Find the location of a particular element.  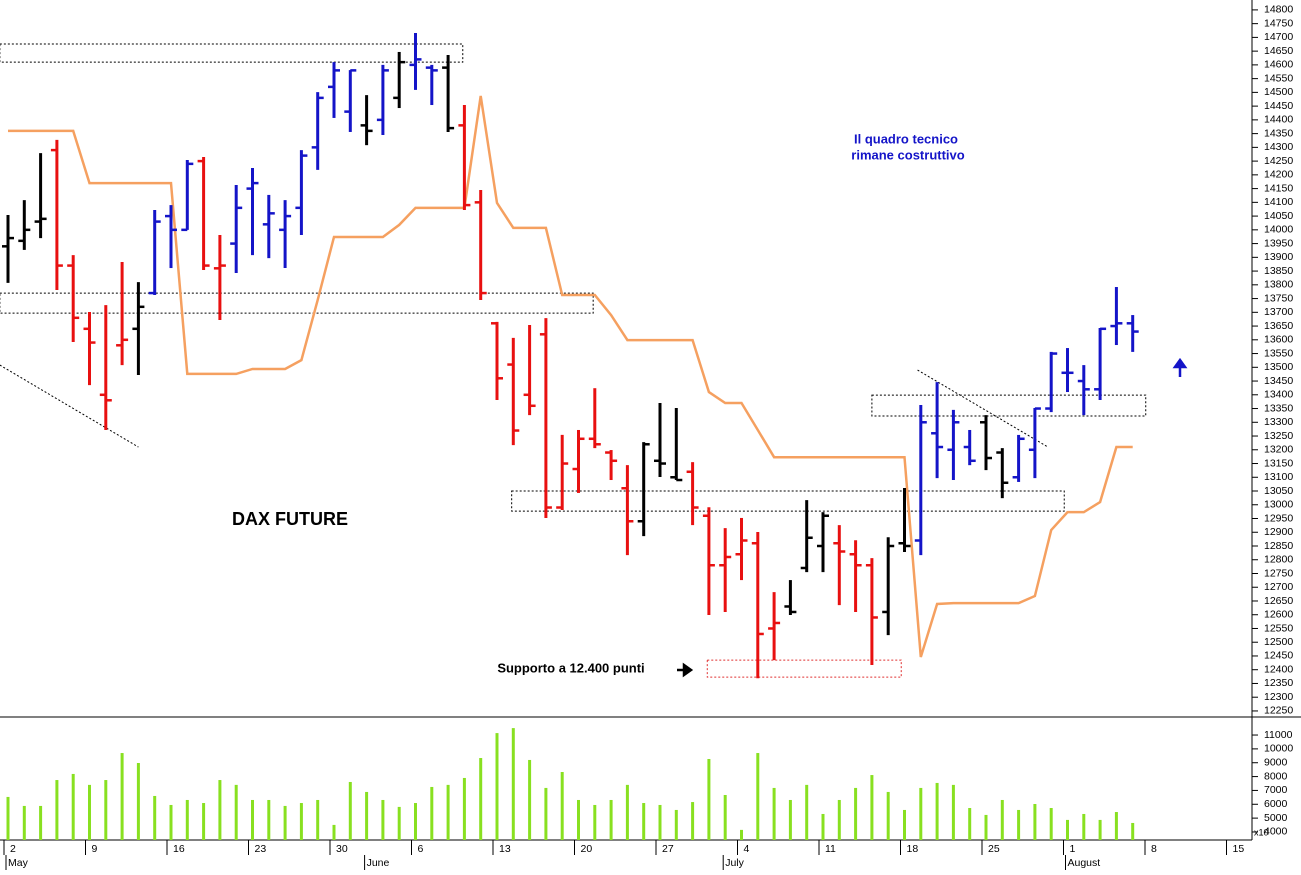

y-tick-label: 12850 is located at coordinates (1278, 546).